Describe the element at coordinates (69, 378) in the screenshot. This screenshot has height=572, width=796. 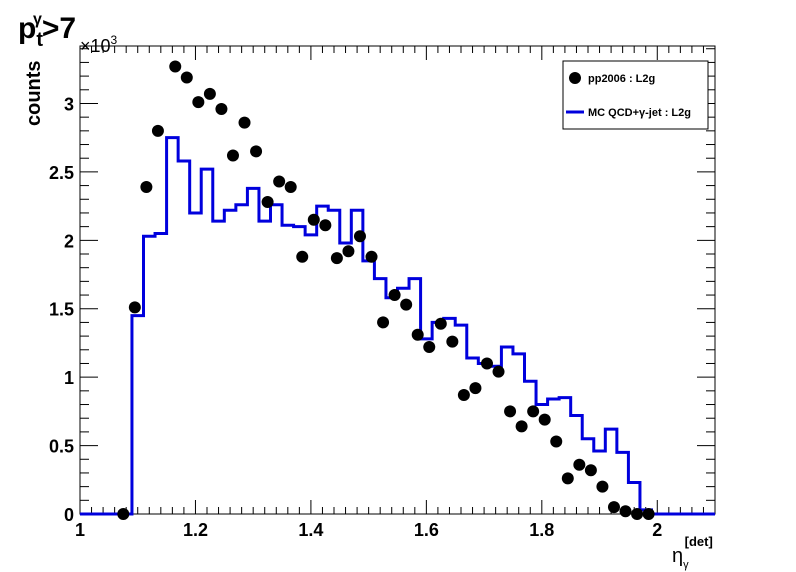
I see `y-tick-label: 1` at that location.